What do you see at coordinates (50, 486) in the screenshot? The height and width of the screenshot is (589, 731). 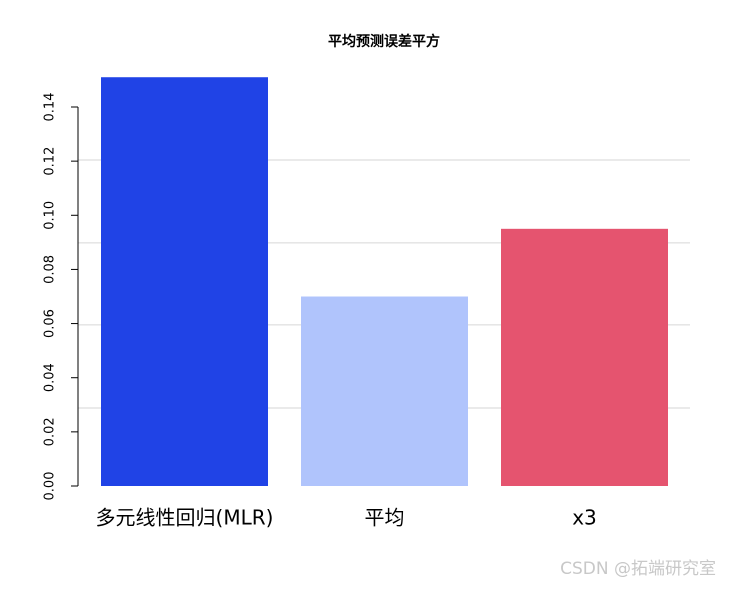 I see `y-tick-label: 0.00` at bounding box center [50, 486].